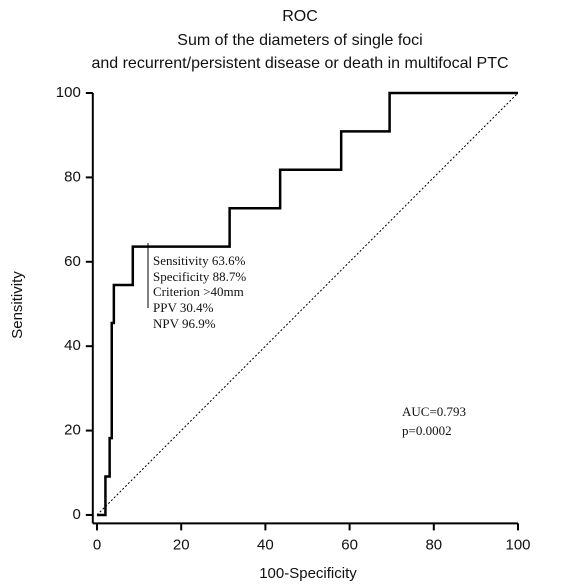  What do you see at coordinates (265, 544) in the screenshot?
I see `x-tick-label: 40` at bounding box center [265, 544].